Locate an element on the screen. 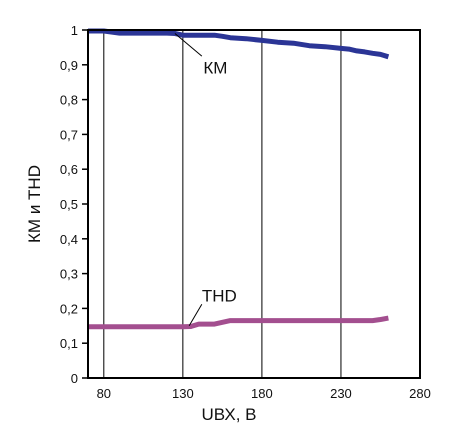 The image size is (455, 430). series-labels: КМ THD is located at coordinates (205, 180).